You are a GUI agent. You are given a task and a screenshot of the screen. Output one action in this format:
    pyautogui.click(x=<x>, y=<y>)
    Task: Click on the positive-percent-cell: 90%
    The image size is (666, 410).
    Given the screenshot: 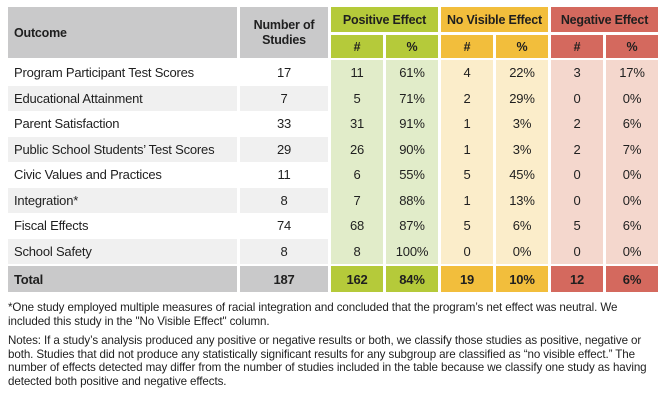 What is the action you would take?
    pyautogui.click(x=412, y=149)
    